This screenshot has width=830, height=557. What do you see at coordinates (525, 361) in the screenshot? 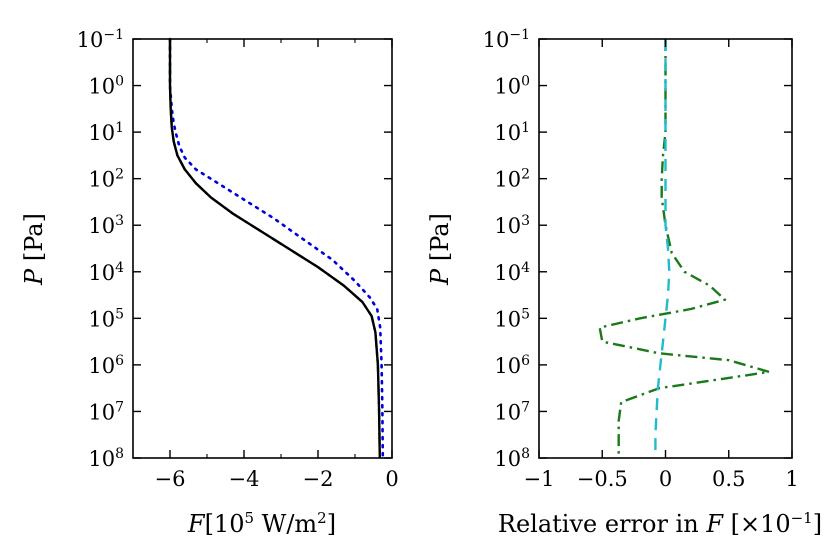
I see `right-y-tick-exponent: 6` at bounding box center [525, 361].